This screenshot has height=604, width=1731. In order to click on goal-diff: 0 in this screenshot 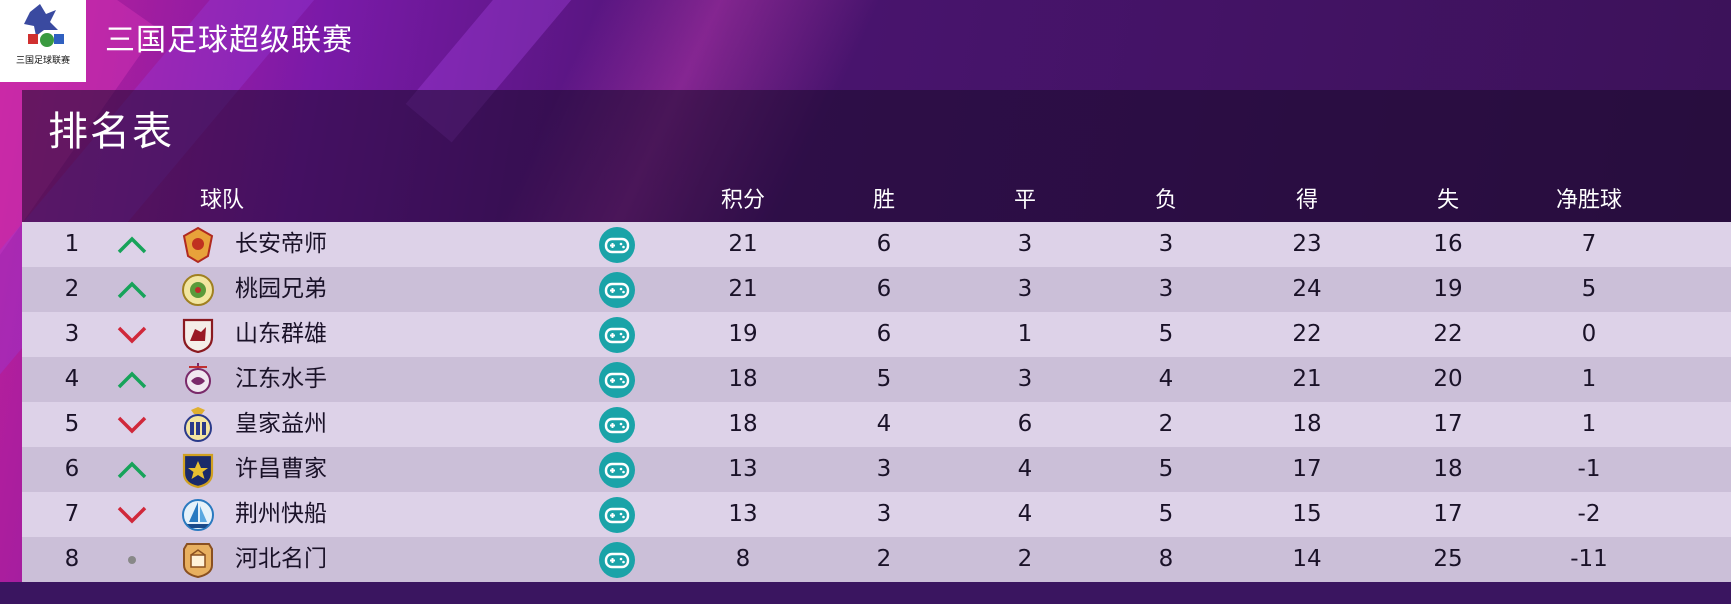, I will do `click(1589, 334)`.